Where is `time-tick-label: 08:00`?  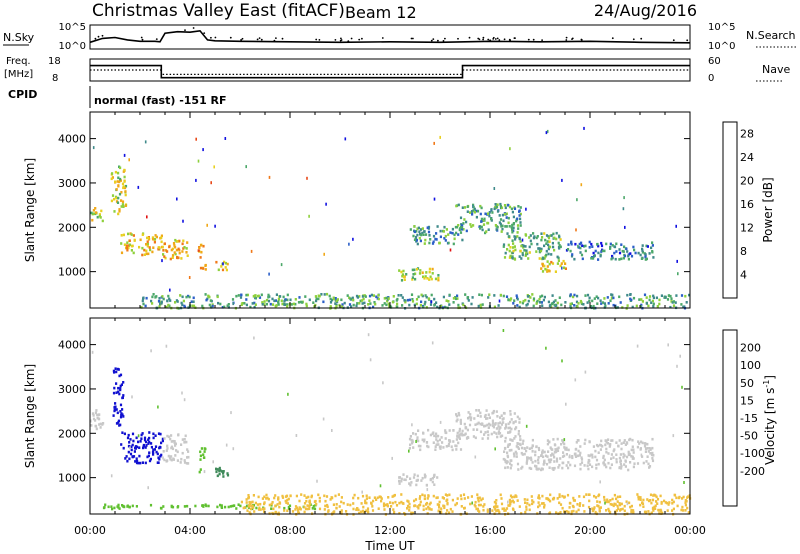
time-tick-label: 08:00 is located at coordinates (290, 530).